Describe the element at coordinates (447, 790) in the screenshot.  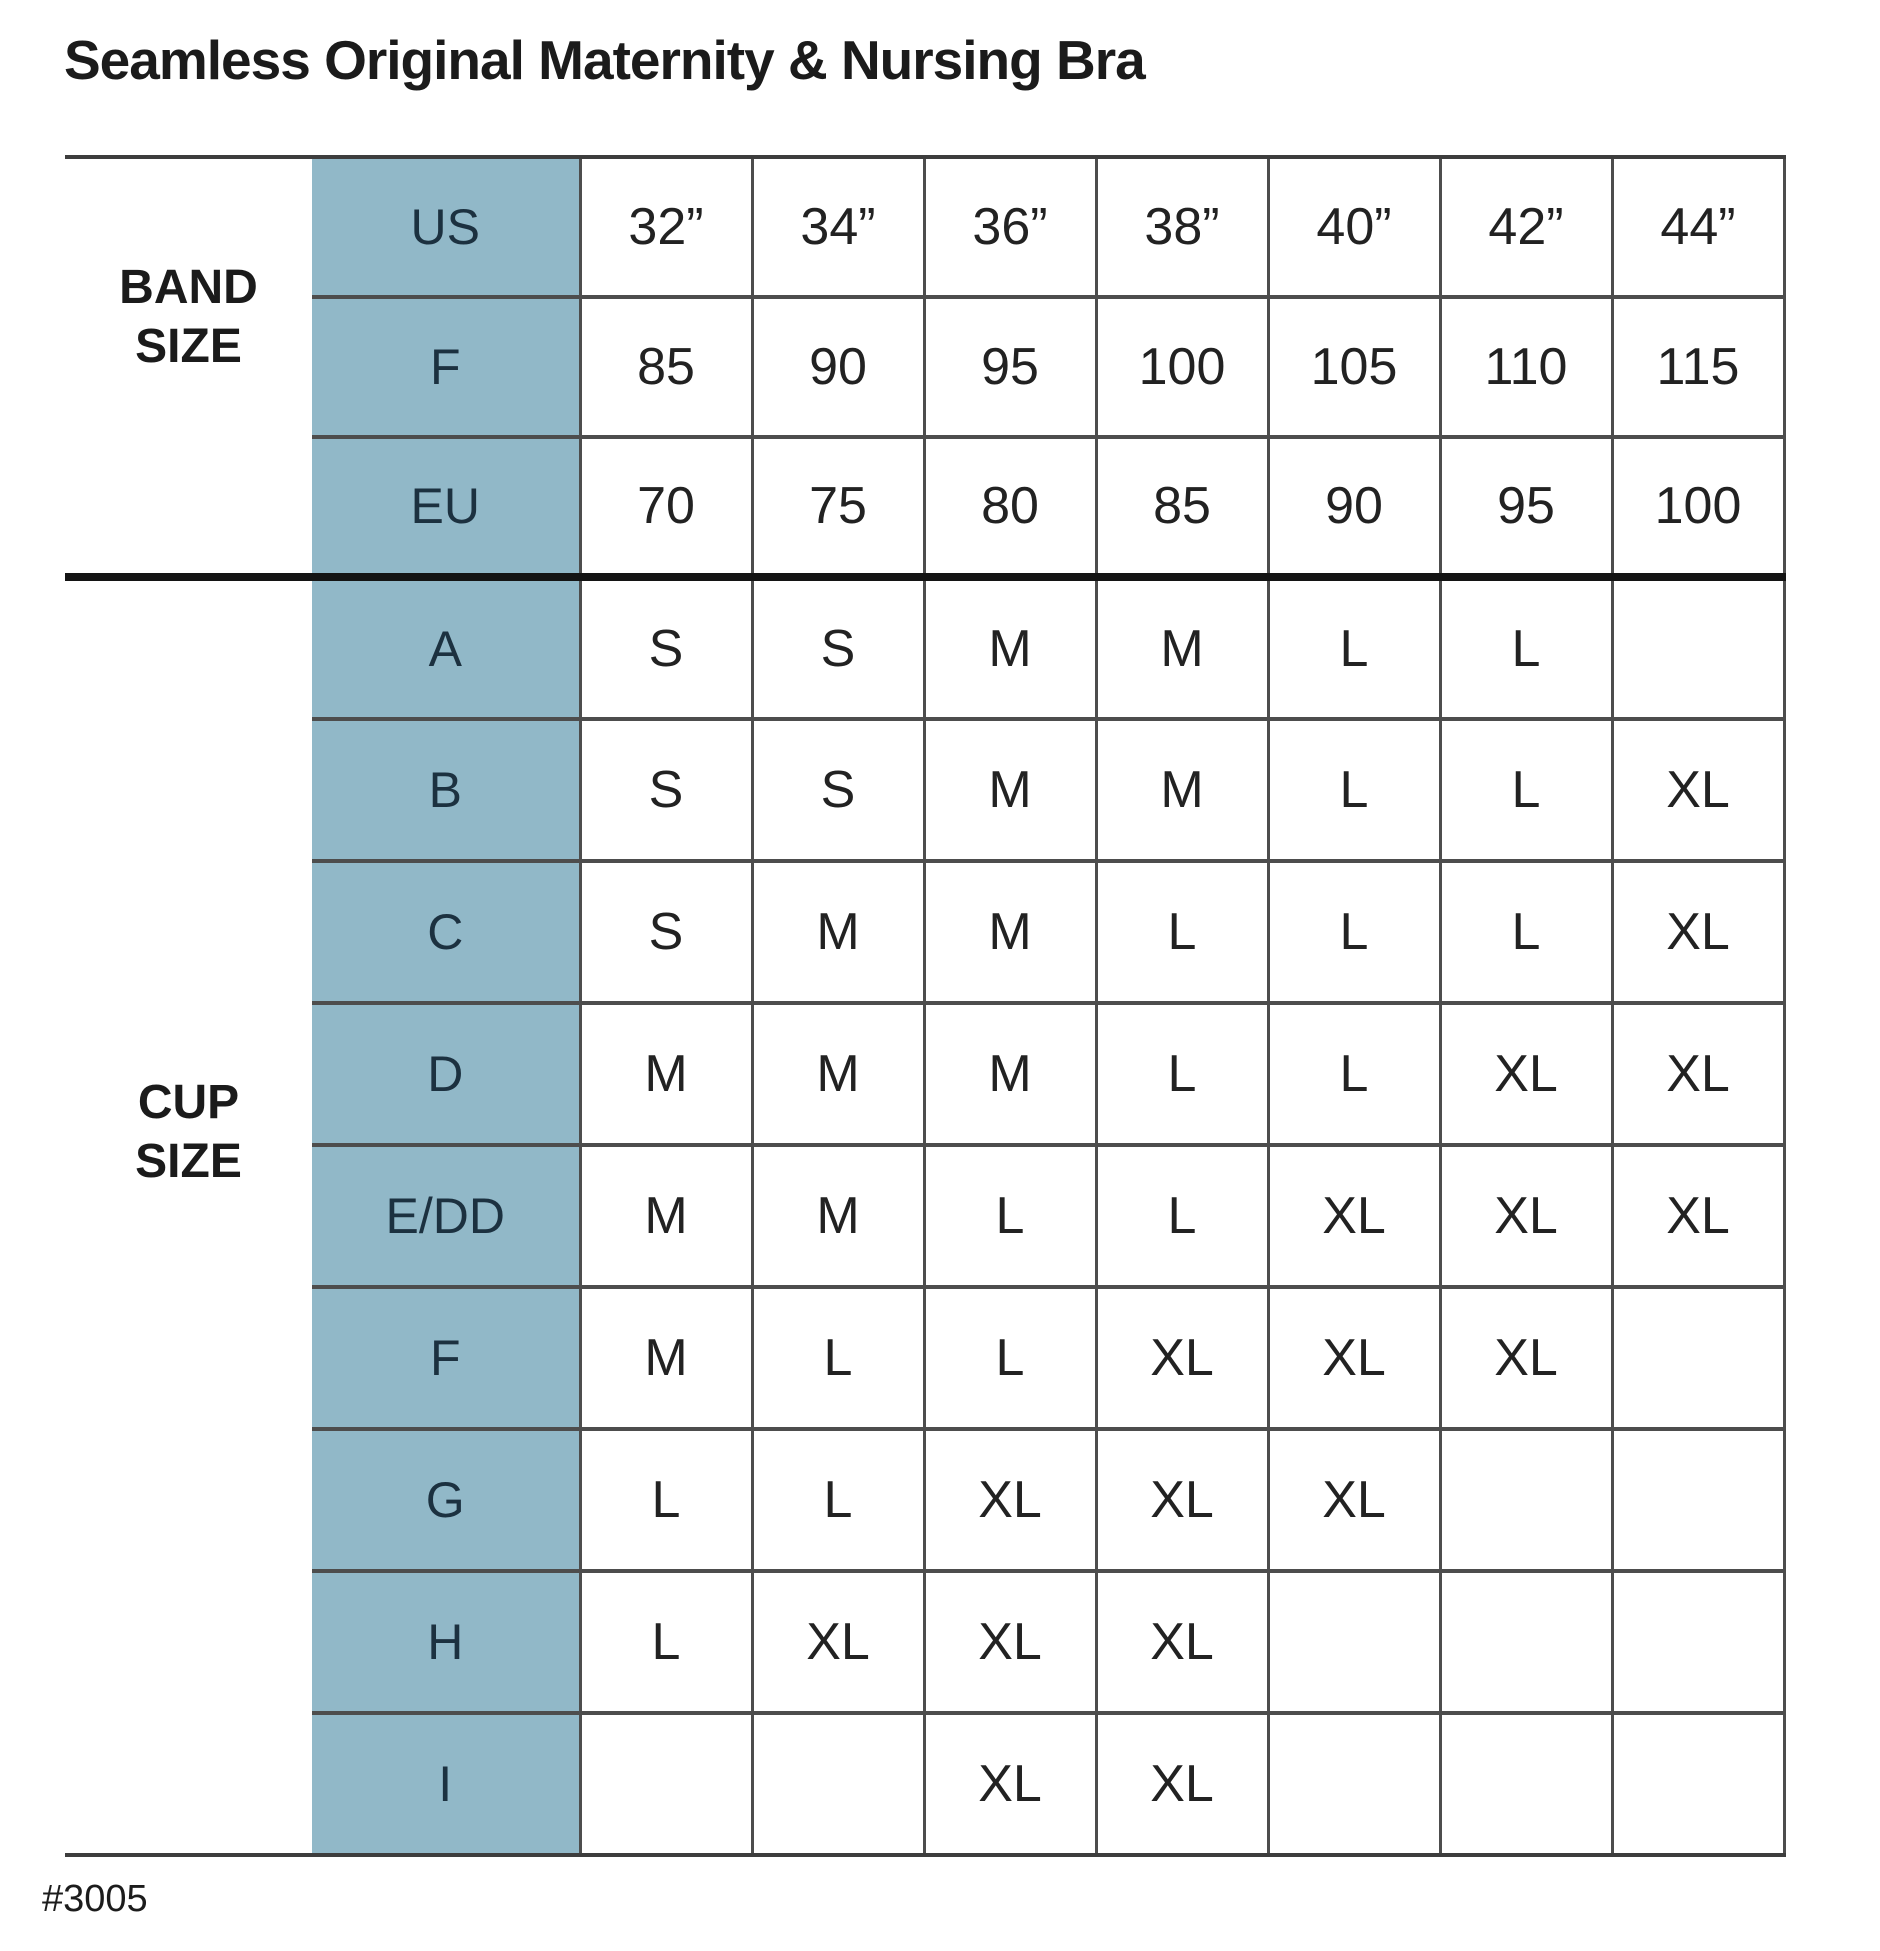
I see `row-label-b: B` at that location.